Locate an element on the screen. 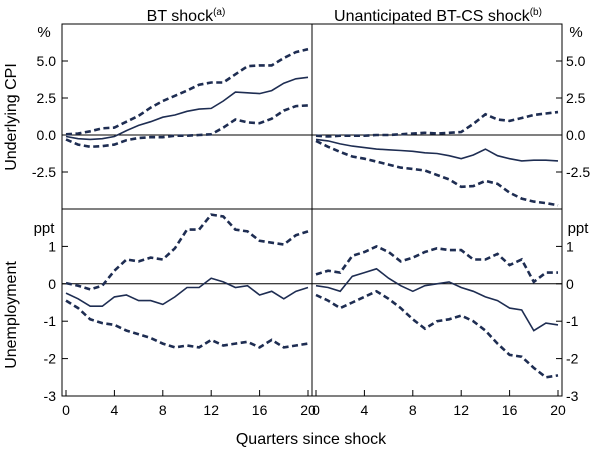 This screenshot has height=452, width=600. y-tick-label-bottom-left: -3 is located at coordinates (50, 396).